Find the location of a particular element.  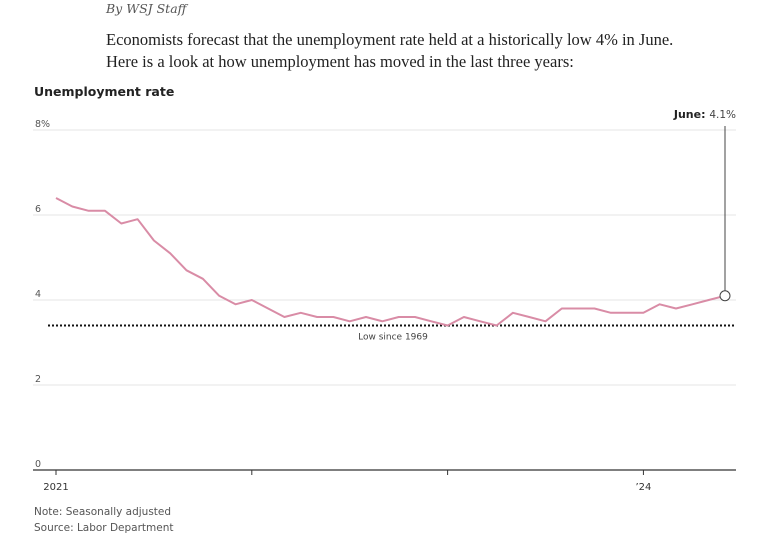

callout-month: June: is located at coordinates (691, 114).